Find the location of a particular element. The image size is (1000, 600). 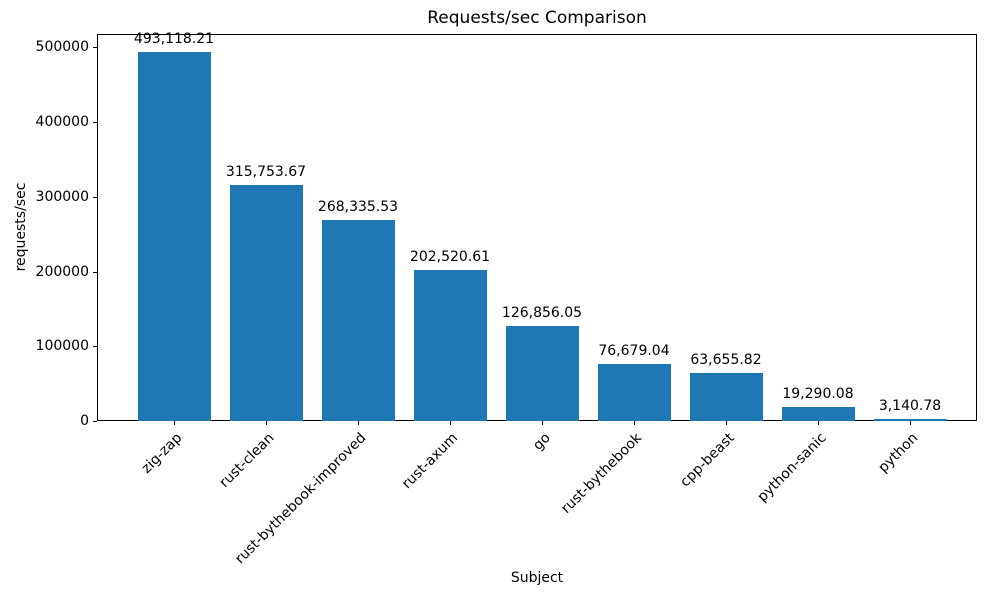

bar-value-label: 493,118.21 is located at coordinates (174, 39).